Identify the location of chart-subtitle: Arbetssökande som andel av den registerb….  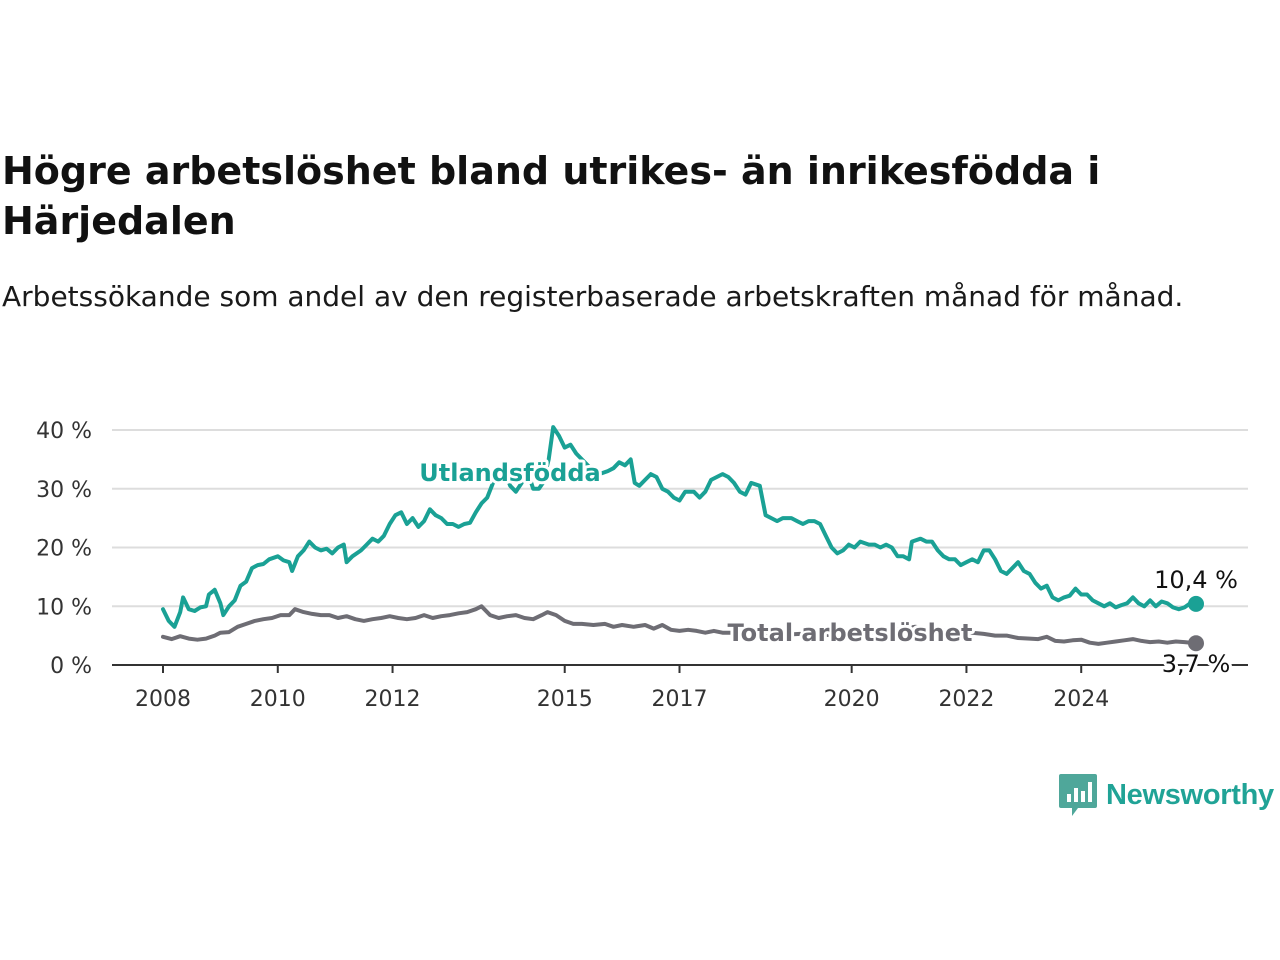
(593, 296).